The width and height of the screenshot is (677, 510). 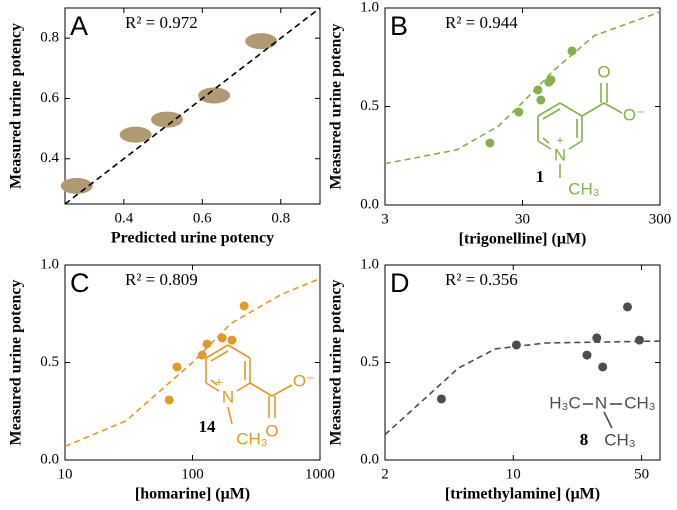 I want to click on x-axis-label: [trimethylamine] (μM), so click(x=522, y=494).